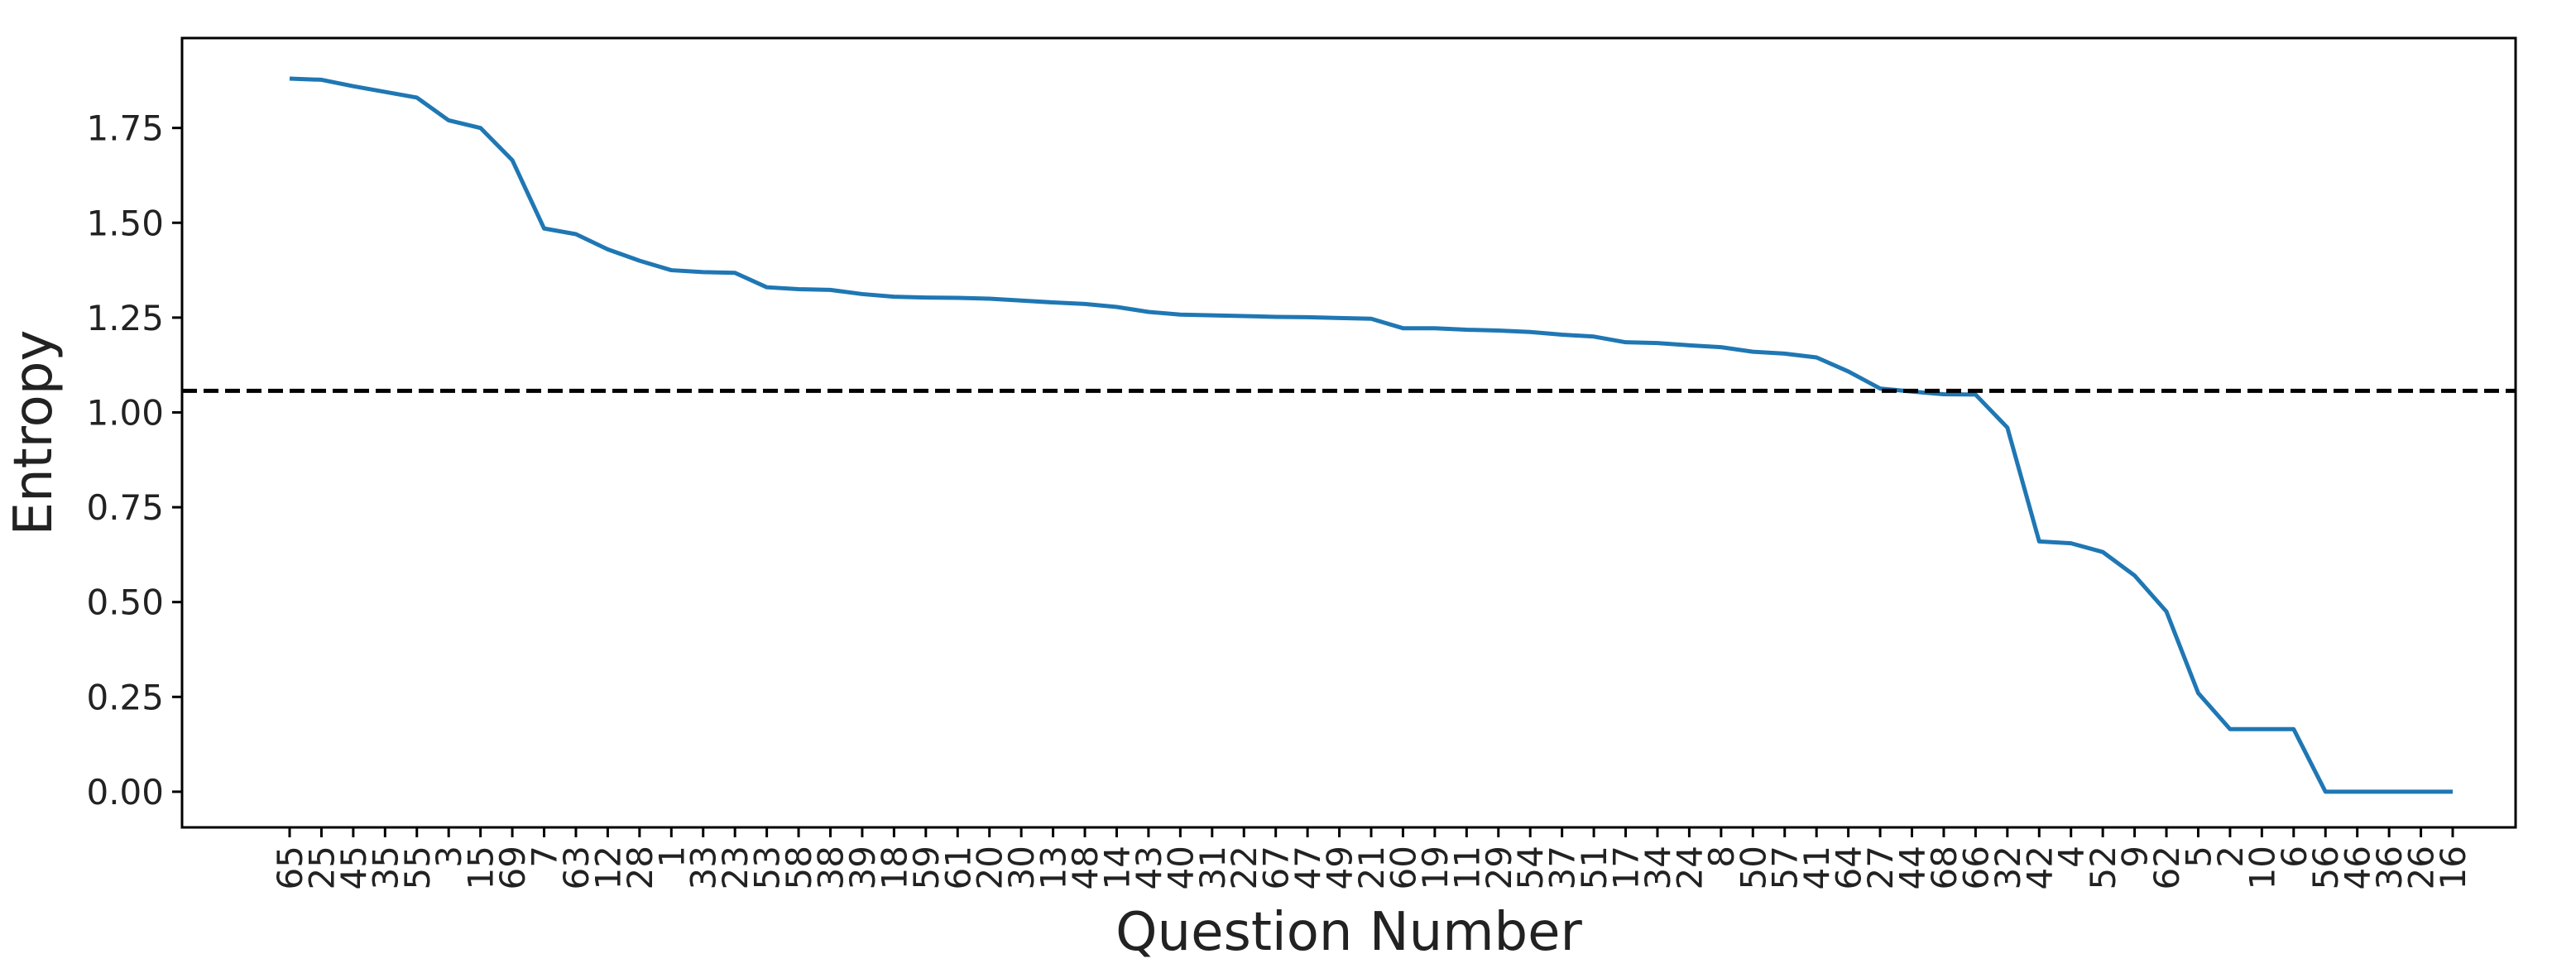 This screenshot has width=2576, height=973. Describe the element at coordinates (577, 867) in the screenshot. I see `x-tick-label: 63` at that location.